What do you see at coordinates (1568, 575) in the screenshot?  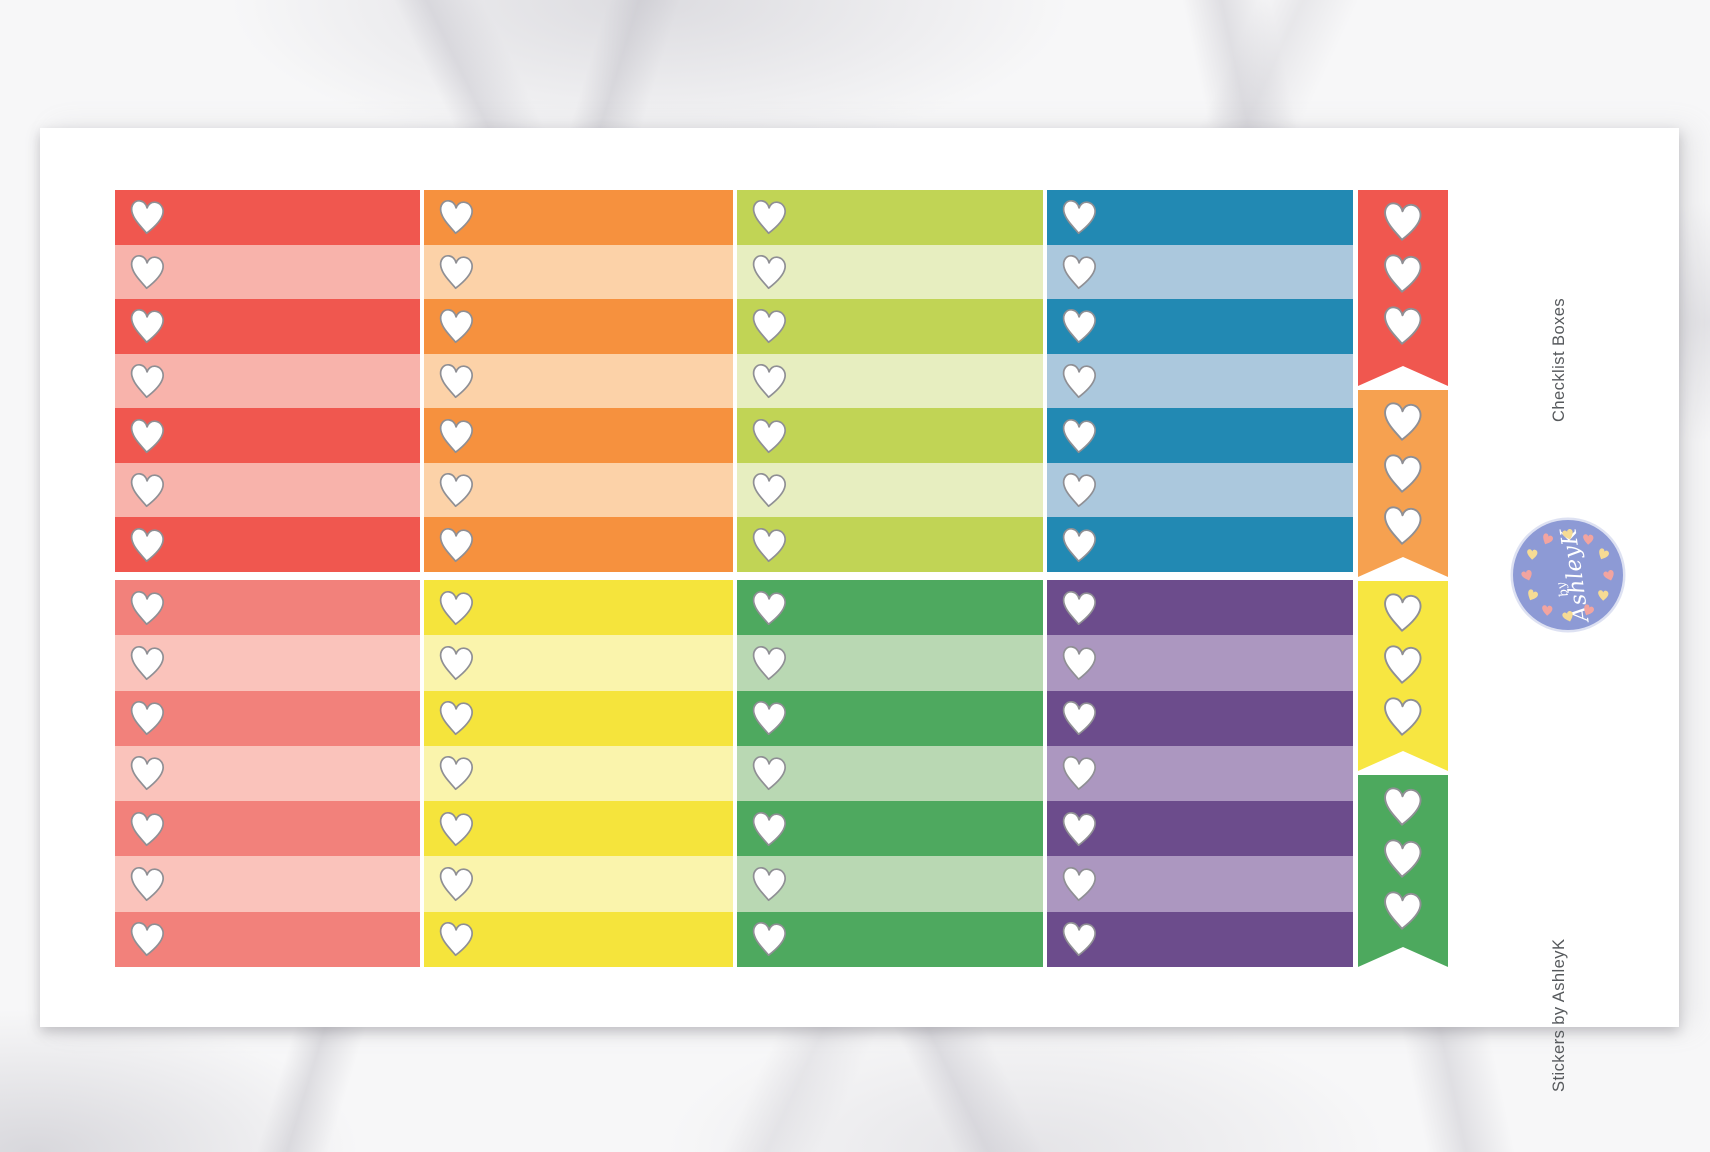 I see `brand-logo-badge: by AshleyK` at bounding box center [1568, 575].